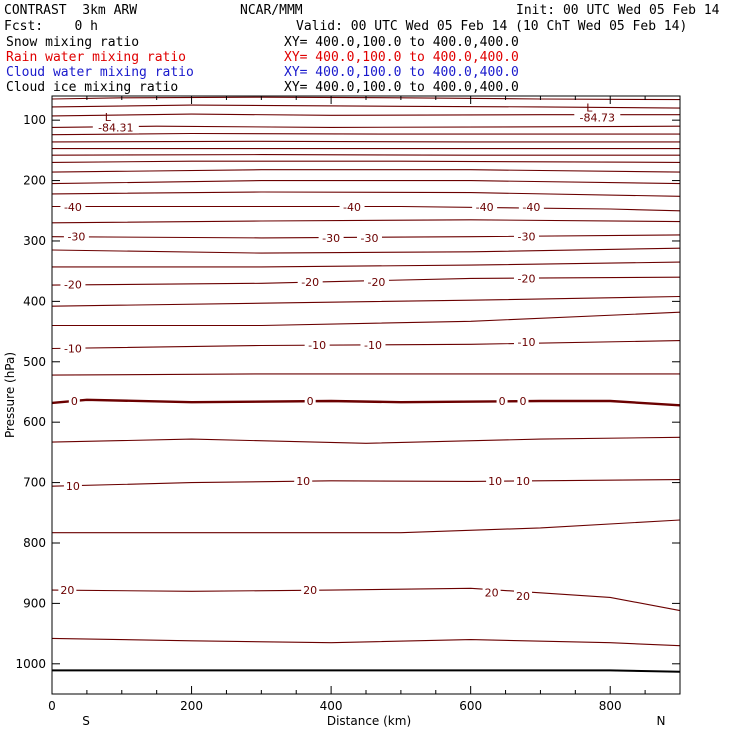 The image size is (740, 740). What do you see at coordinates (356, 117) in the screenshot?
I see `annotation-layer: L-84.31L-84.73` at bounding box center [356, 117].